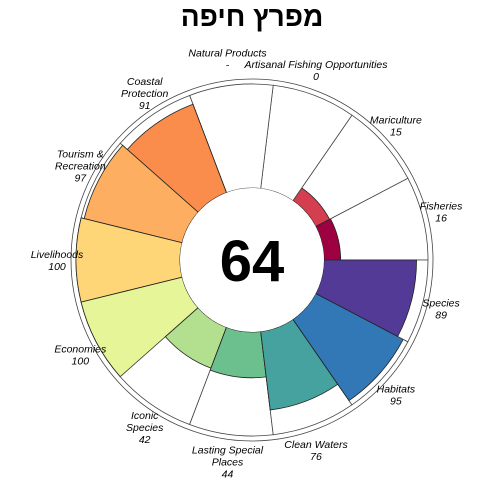  I want to click on label-value-artisanal-fishing-opportunities: 0, so click(316, 77).